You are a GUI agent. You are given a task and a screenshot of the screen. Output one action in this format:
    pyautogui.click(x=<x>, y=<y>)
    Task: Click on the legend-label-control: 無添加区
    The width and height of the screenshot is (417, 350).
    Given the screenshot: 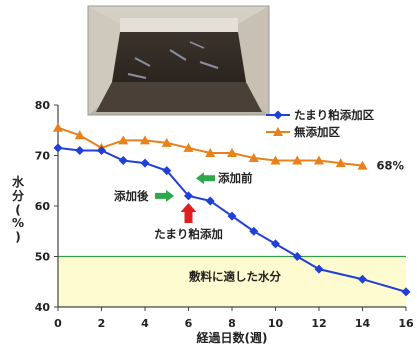 What is the action you would take?
    pyautogui.click(x=317, y=132)
    